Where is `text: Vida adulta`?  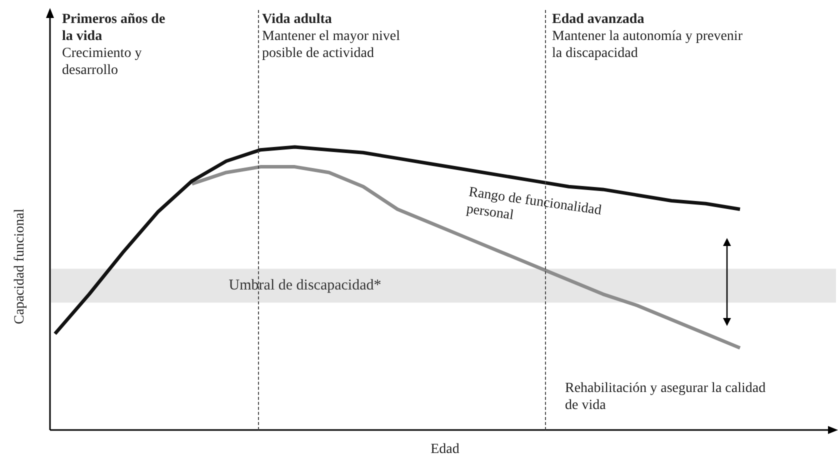 text: Vida adulta is located at coordinates (297, 19).